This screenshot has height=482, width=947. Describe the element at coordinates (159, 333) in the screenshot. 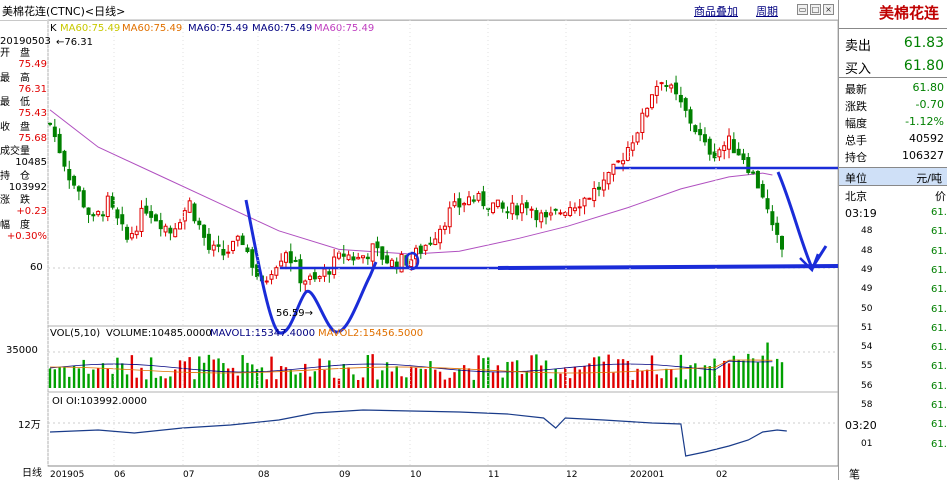

I see `vol-legend-volume: VOLUME:10485.0000` at that location.